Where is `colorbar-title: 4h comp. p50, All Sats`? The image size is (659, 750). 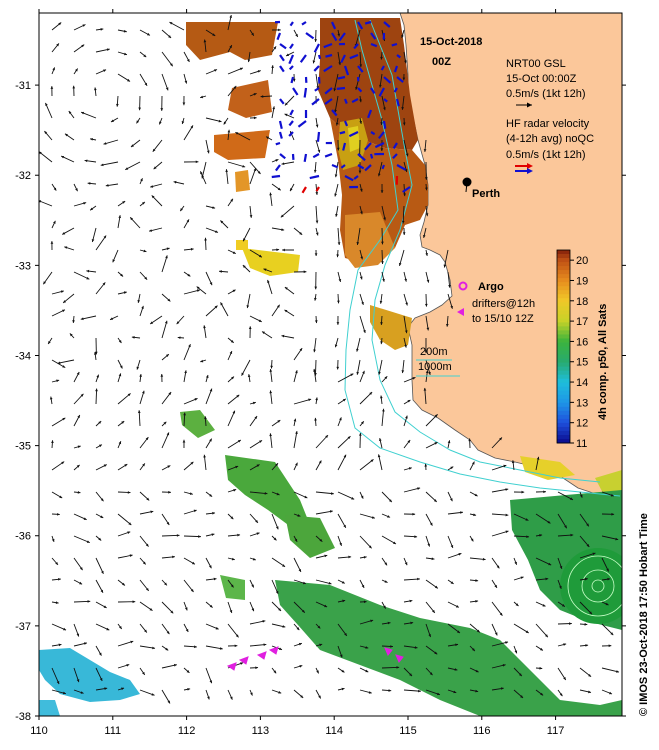 colorbar-title: 4h comp. p50, All Sats is located at coordinates (603, 362).